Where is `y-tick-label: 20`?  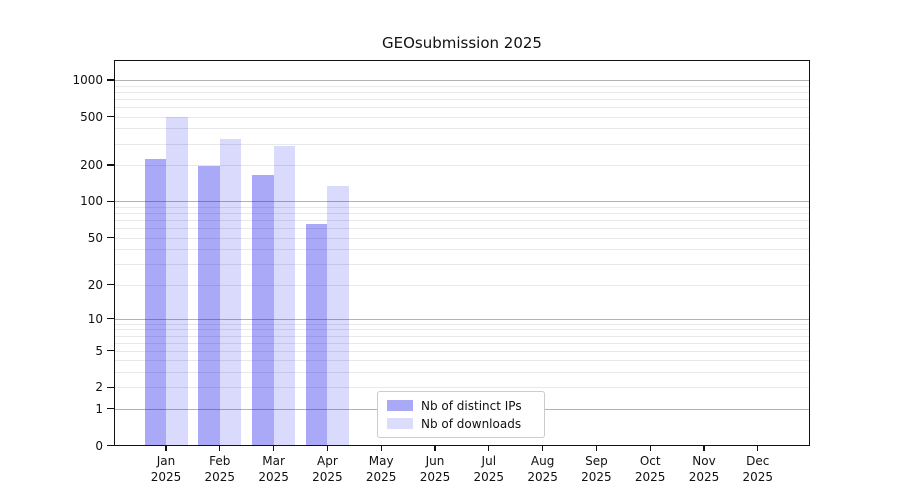 y-tick-label: 20 is located at coordinates (95, 284).